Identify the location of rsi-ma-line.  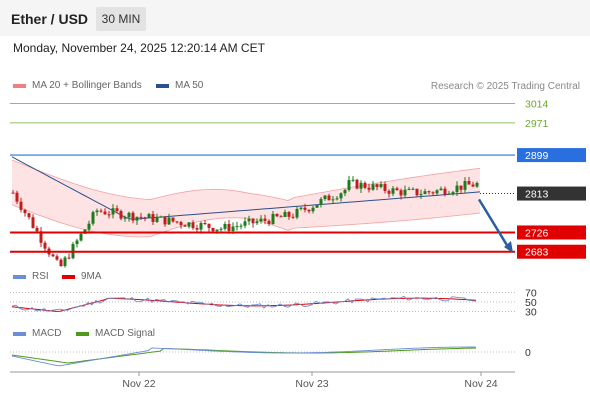
(244, 304).